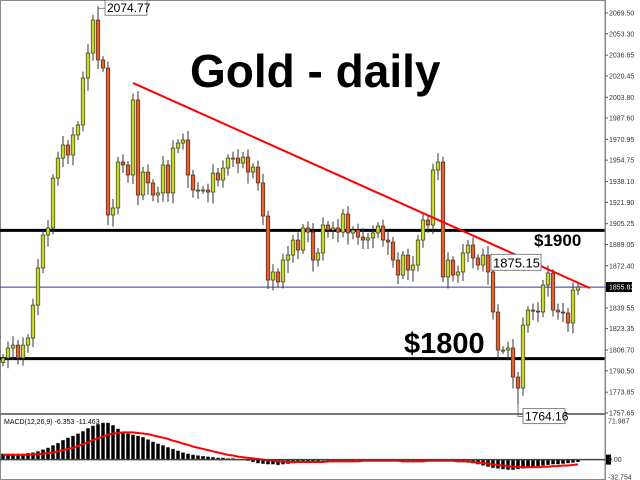 The image size is (640, 480). Describe the element at coordinates (621, 245) in the screenshot. I see `price-tick-label: 1889.05` at that location.